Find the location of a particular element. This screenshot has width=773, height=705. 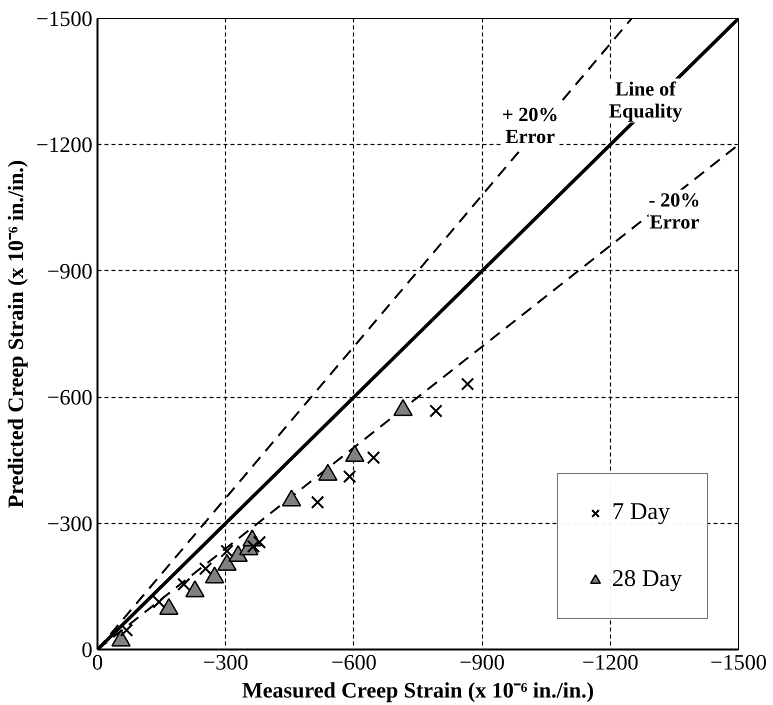

y-axis-title: Predicted Creep Strain (x 10⁻⁶ in./in.) is located at coordinates (15, 334).